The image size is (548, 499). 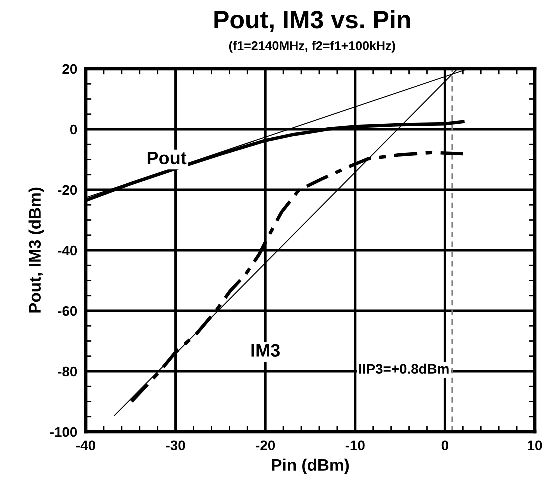 I want to click on y-tick-label: 0, so click(x=74, y=129).